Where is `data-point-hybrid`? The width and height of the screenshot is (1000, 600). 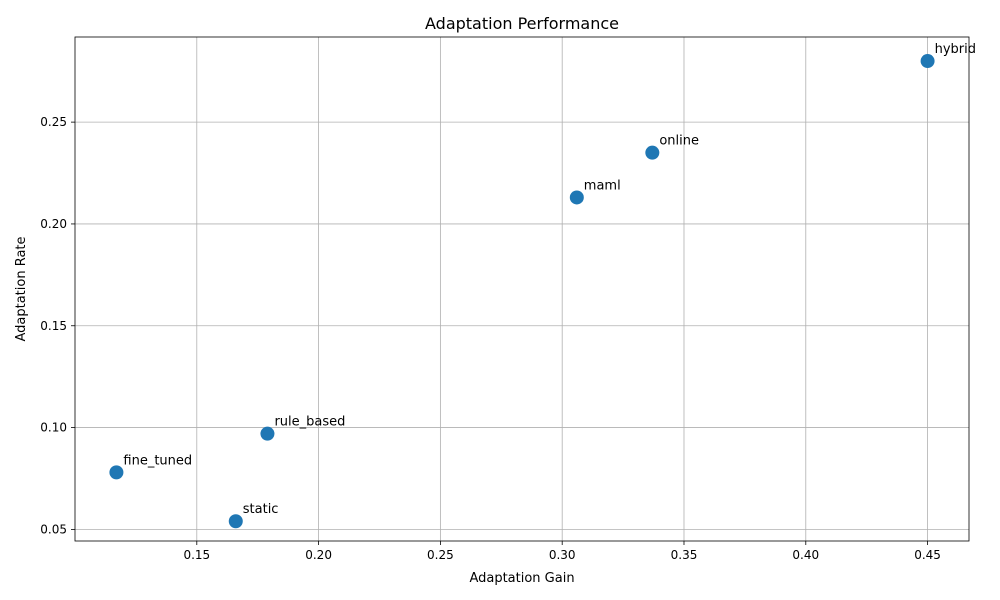 data-point-hybrid is located at coordinates (927, 61).